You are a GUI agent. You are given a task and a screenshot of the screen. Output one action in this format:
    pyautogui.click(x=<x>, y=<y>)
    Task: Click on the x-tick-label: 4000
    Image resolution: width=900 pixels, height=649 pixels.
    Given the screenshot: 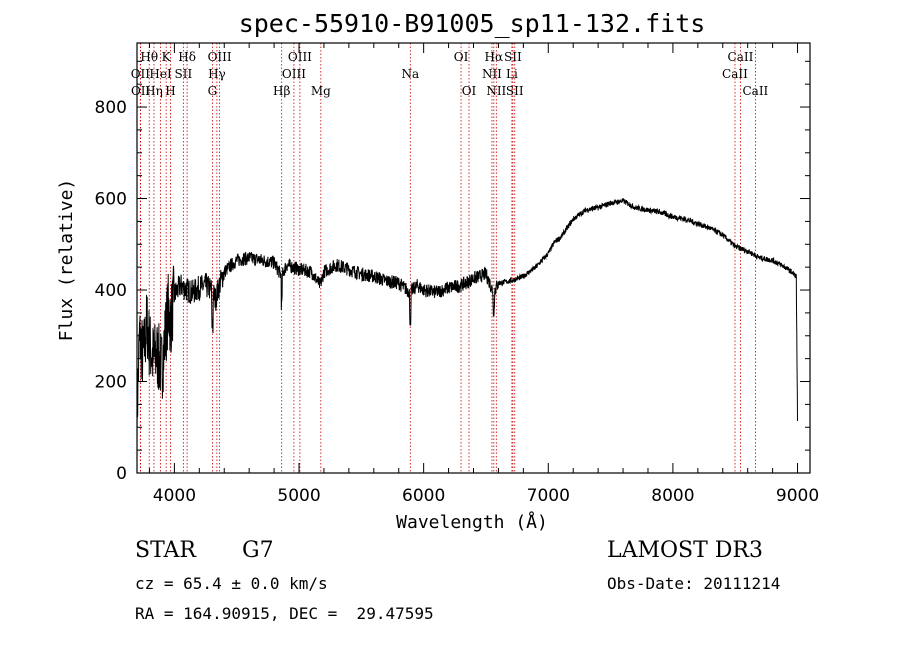 What is the action you would take?
    pyautogui.click(x=174, y=496)
    